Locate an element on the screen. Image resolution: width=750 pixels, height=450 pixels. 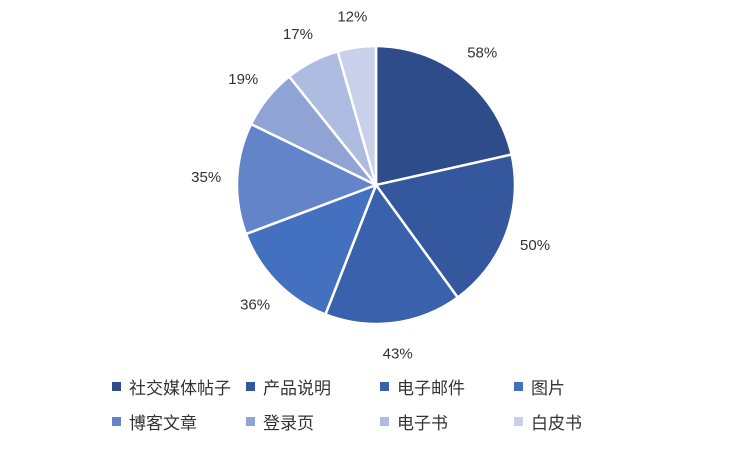
legend-item: 图片 is located at coordinates (564, 386).